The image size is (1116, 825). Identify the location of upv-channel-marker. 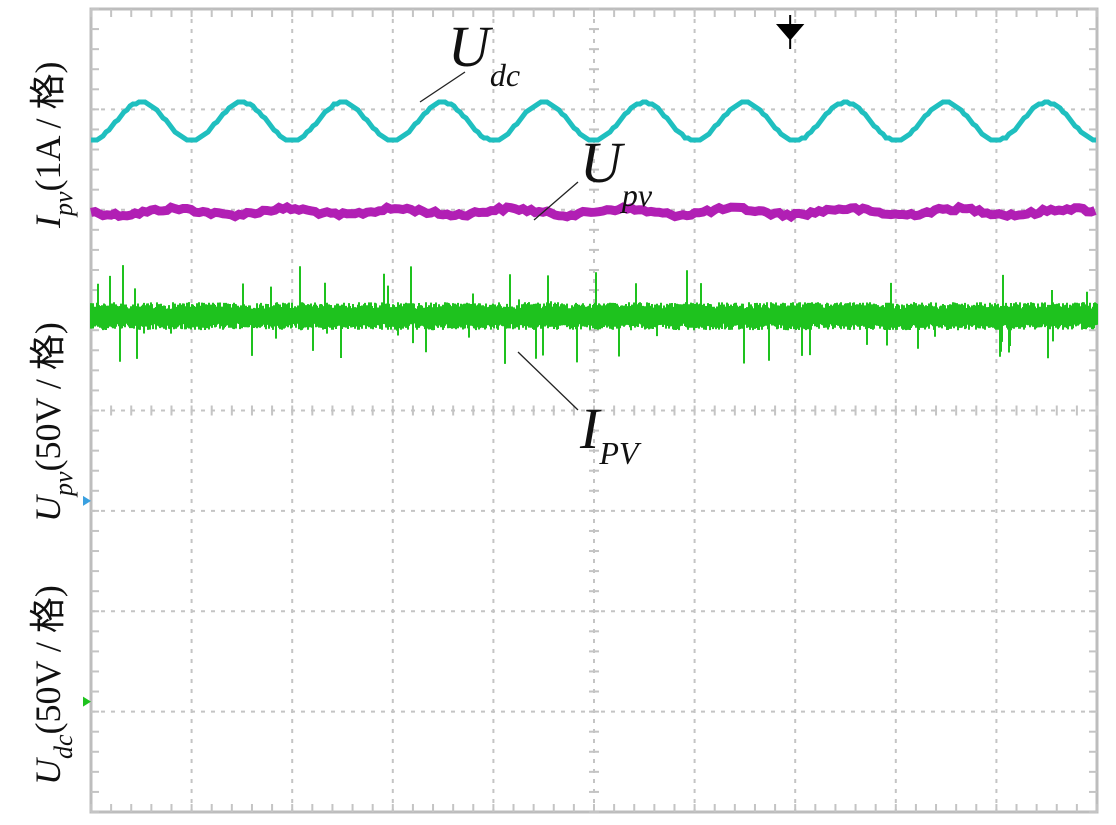
(87, 500).